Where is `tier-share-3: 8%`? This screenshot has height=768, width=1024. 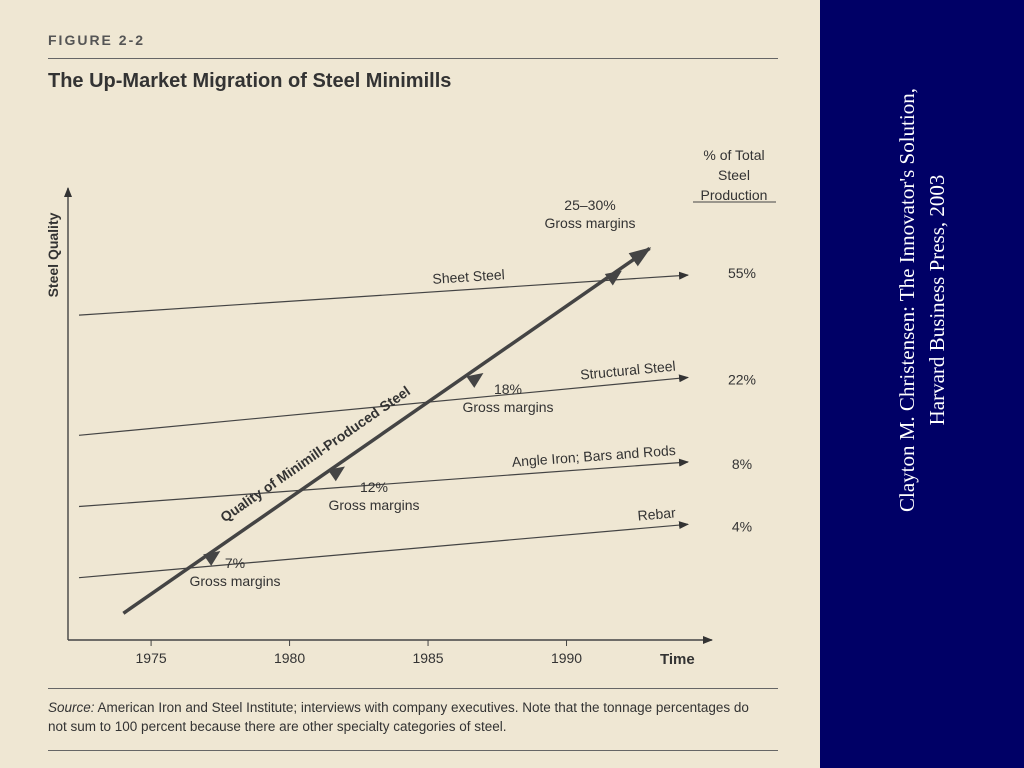 tier-share-3: 8% is located at coordinates (742, 464).